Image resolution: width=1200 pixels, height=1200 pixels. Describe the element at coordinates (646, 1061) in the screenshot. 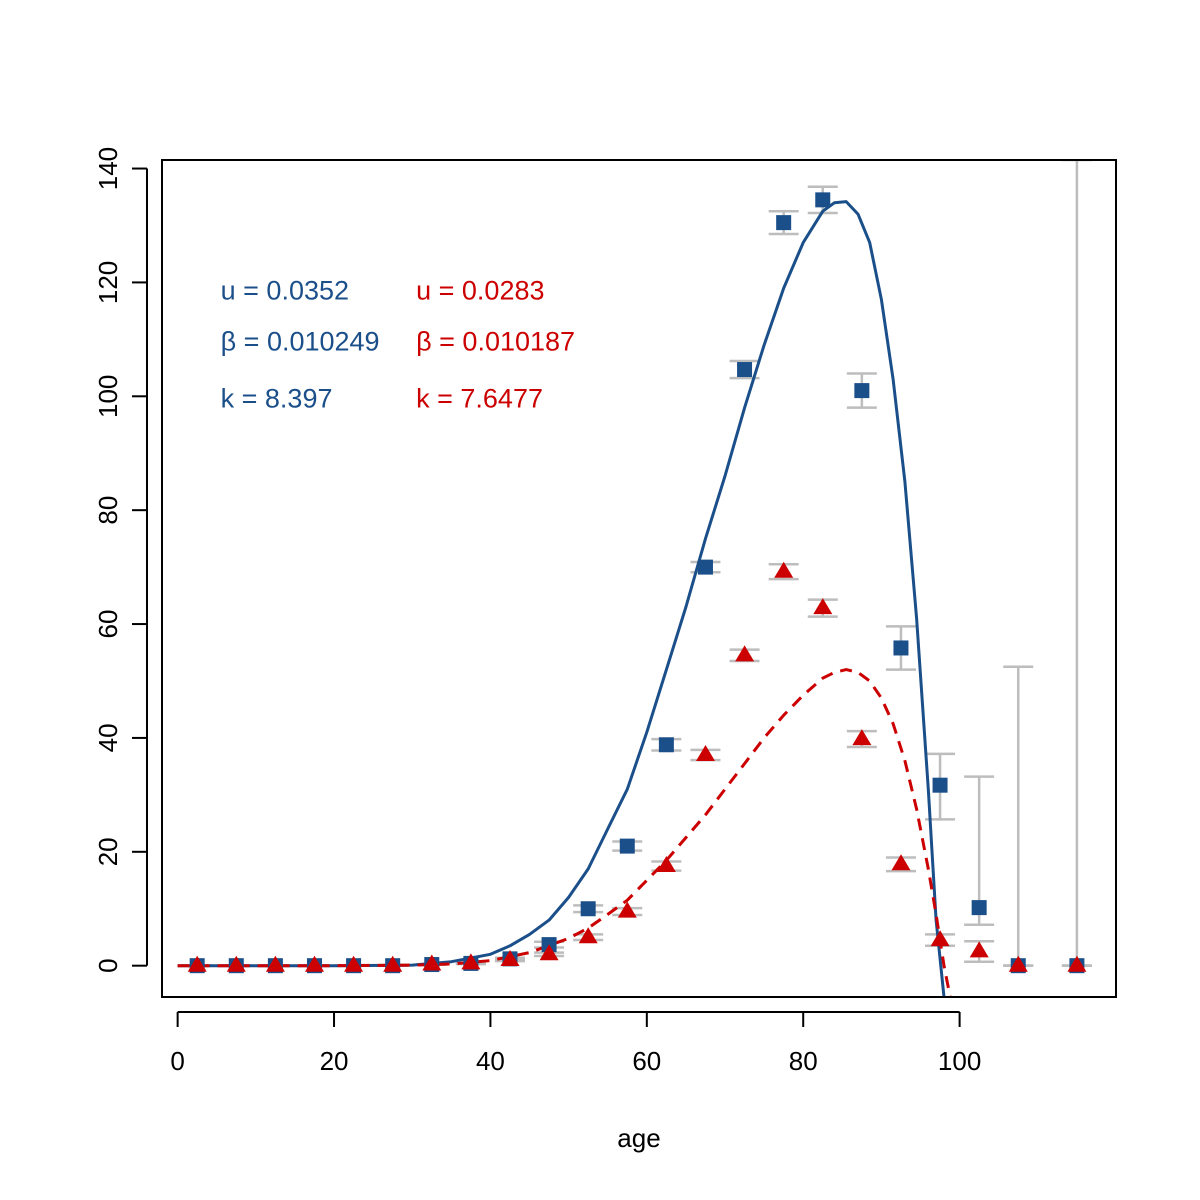

I see `x-tick-label: 60` at that location.